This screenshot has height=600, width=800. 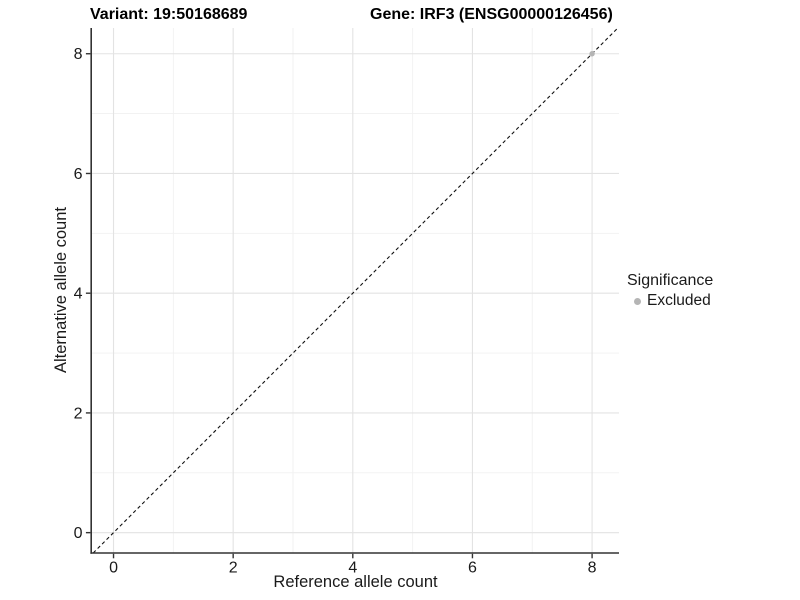 What do you see at coordinates (670, 280) in the screenshot?
I see `legend-title: Significance` at bounding box center [670, 280].